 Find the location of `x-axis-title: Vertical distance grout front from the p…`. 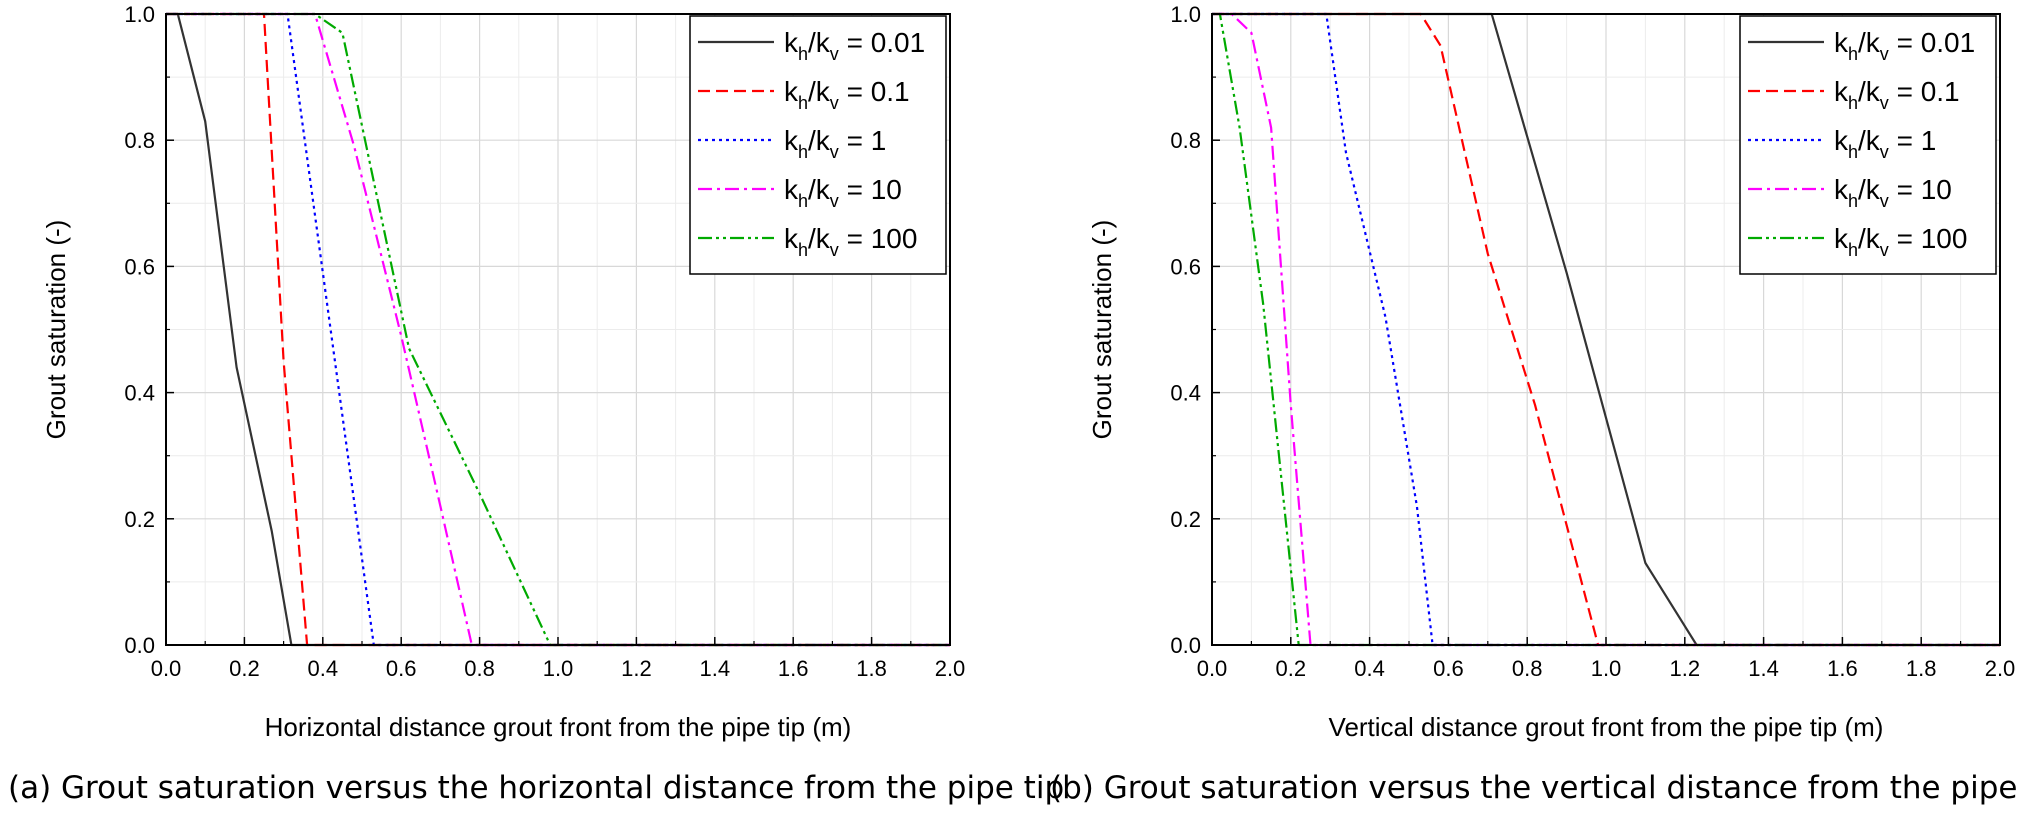

x-axis-title: Vertical distance grout front from the p… is located at coordinates (1606, 727).